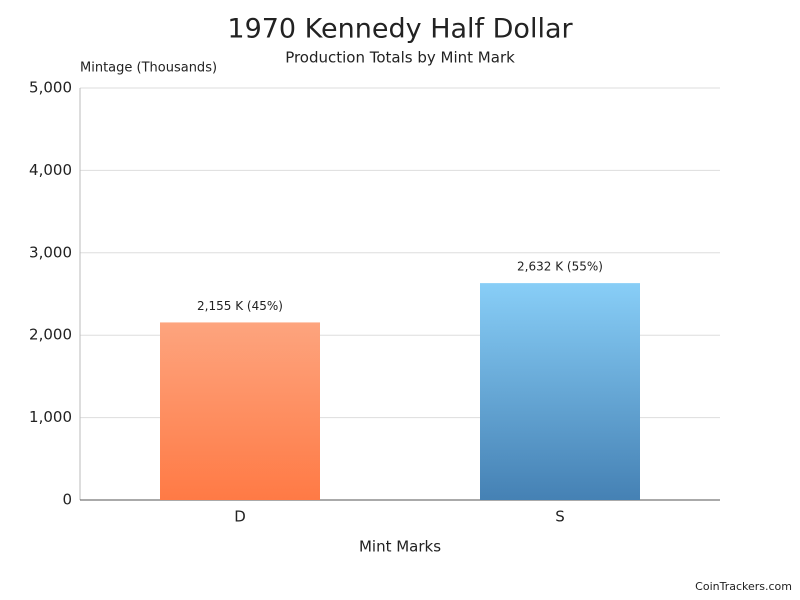 The image size is (800, 600). What do you see at coordinates (743, 586) in the screenshot?
I see `footer: CoinTrackers.com` at bounding box center [743, 586].